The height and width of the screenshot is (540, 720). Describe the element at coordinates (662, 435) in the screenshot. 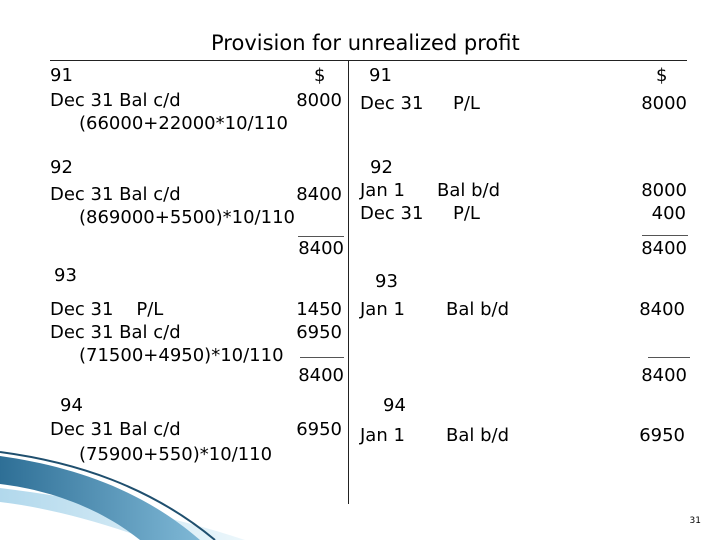

I see `right-94-amount: 6950` at that location.